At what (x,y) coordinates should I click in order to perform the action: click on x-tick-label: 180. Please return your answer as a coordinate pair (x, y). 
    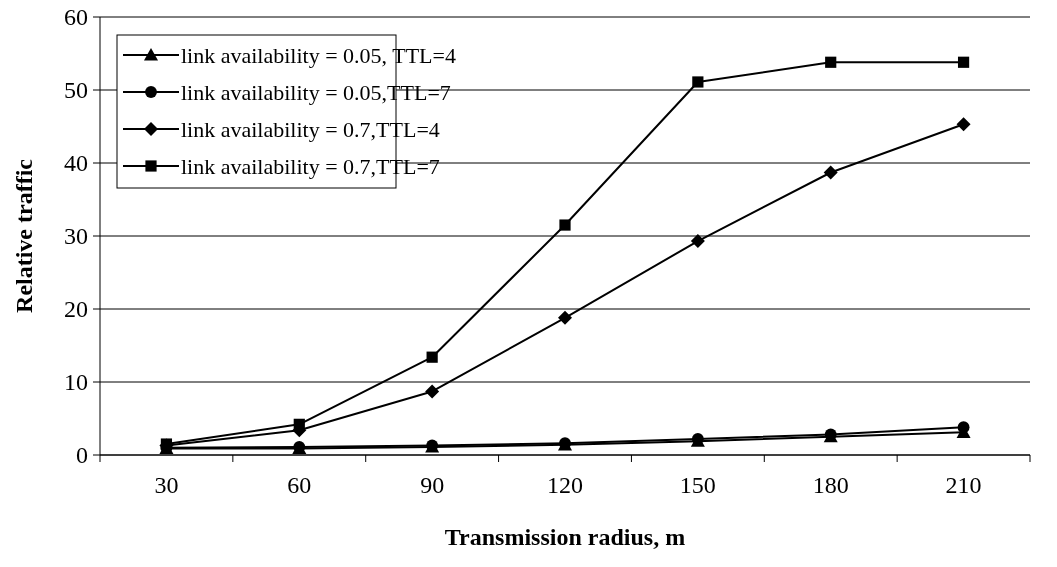
    Looking at the image, I should click on (830, 485).